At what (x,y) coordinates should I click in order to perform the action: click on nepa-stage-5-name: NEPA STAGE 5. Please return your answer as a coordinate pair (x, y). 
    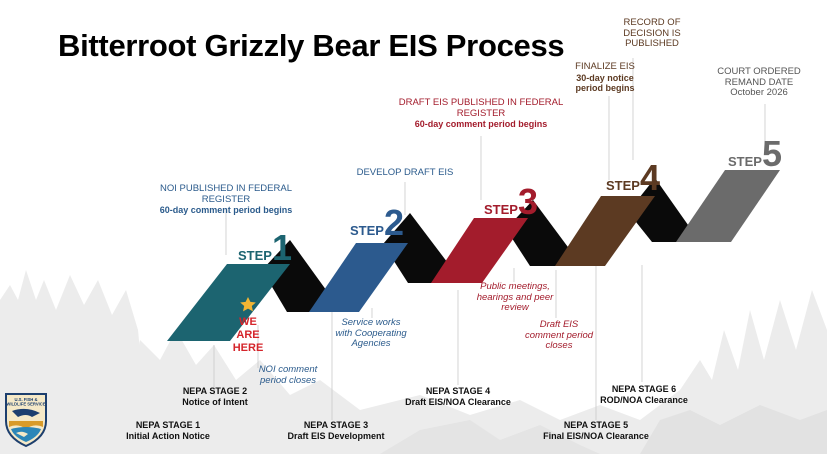
    Looking at the image, I should click on (596, 425).